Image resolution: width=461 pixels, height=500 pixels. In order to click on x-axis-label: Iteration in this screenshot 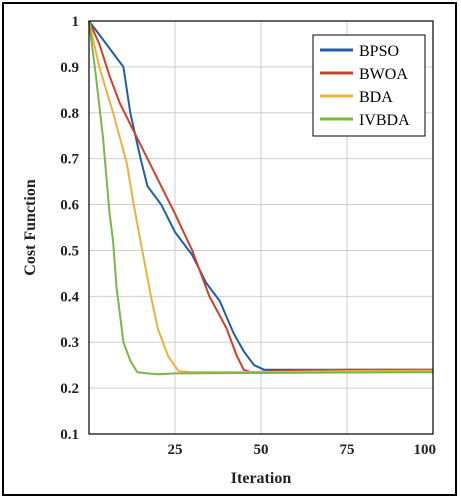, I will do `click(261, 478)`.